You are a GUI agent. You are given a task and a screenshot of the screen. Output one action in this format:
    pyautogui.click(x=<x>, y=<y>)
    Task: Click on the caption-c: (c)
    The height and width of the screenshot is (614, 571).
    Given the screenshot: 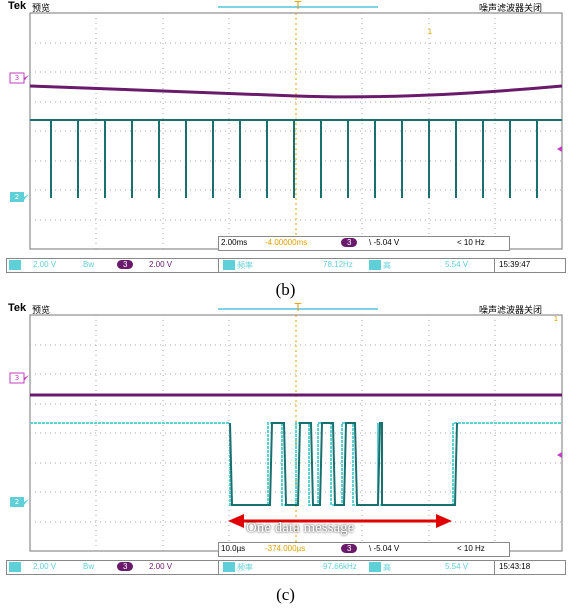 What is the action you would take?
    pyautogui.click(x=285, y=594)
    